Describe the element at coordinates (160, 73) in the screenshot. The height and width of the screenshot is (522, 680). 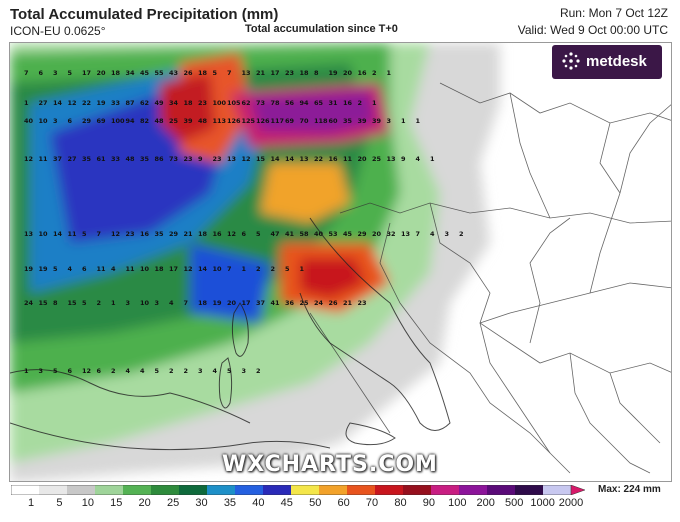
I see `precip-value: 55` at that location.